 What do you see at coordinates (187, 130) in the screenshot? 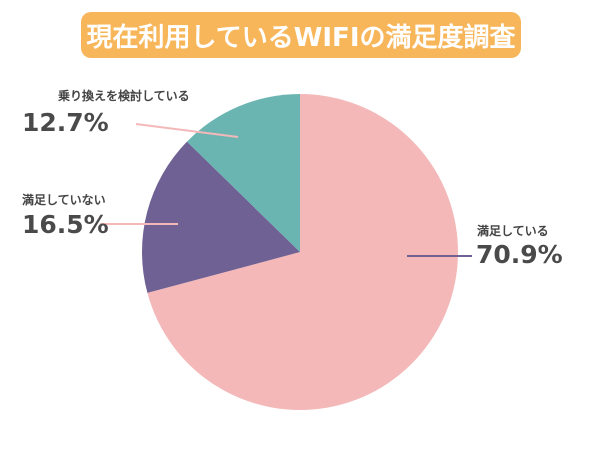
I see `leader-line-considering-switch` at bounding box center [187, 130].